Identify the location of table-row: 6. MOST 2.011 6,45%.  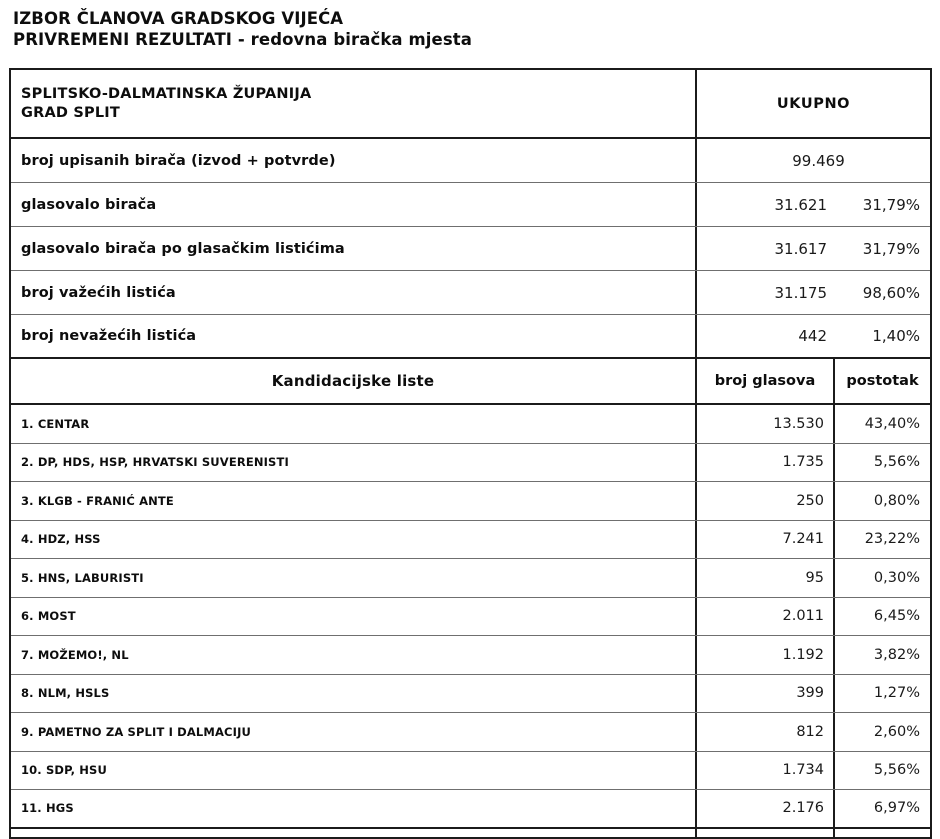
(470, 616).